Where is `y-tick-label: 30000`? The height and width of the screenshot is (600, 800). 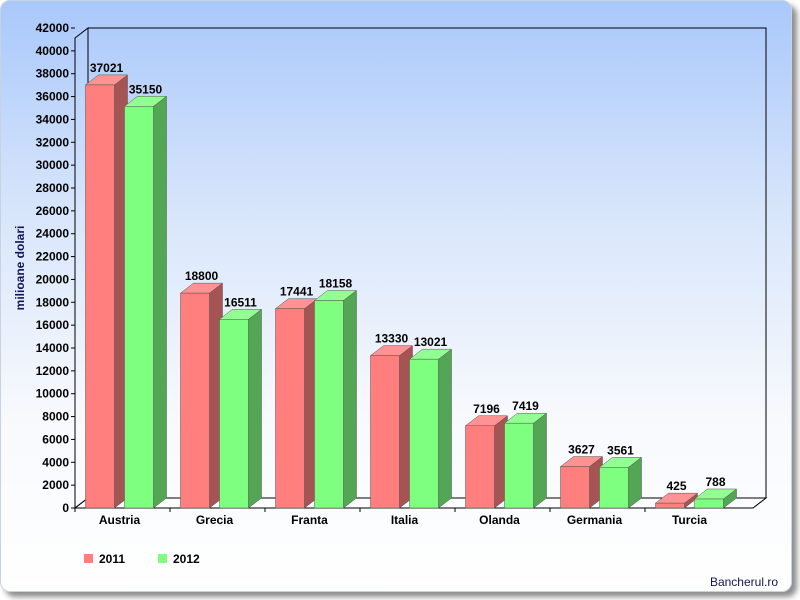
y-tick-label: 30000 is located at coordinates (53, 165).